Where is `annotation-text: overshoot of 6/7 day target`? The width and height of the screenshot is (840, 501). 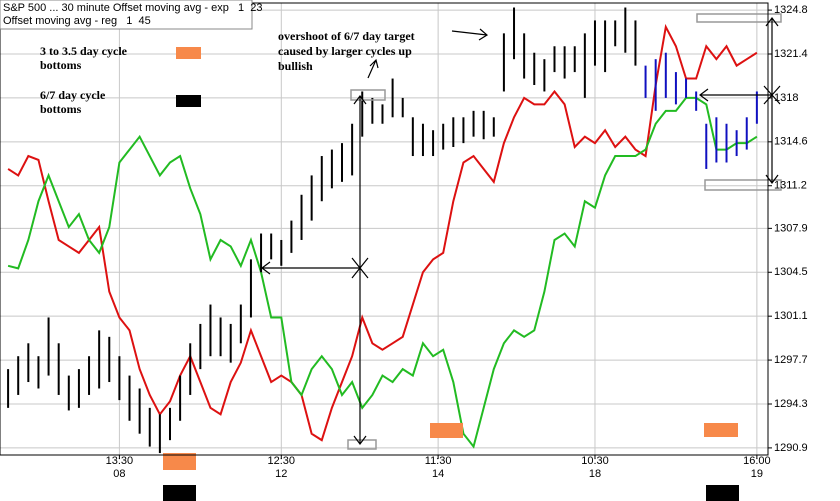 annotation-text: overshoot of 6/7 day target is located at coordinates (346, 36).